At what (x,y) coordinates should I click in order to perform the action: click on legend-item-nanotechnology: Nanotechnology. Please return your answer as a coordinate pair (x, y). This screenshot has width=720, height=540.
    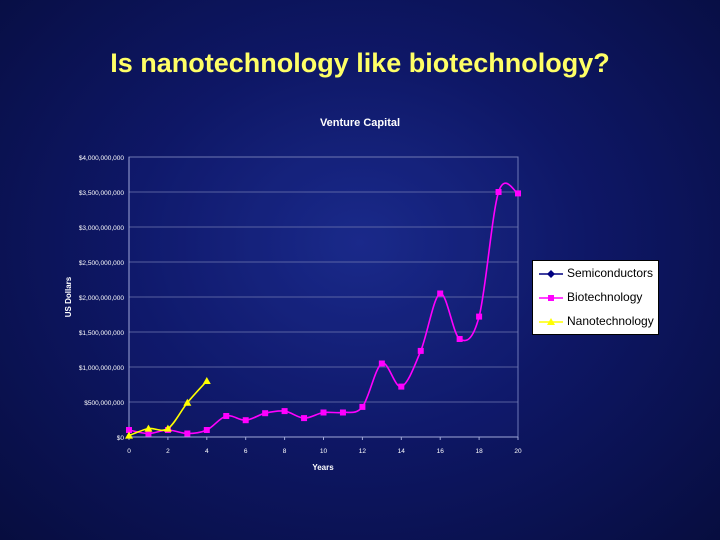
    Looking at the image, I should click on (597, 322).